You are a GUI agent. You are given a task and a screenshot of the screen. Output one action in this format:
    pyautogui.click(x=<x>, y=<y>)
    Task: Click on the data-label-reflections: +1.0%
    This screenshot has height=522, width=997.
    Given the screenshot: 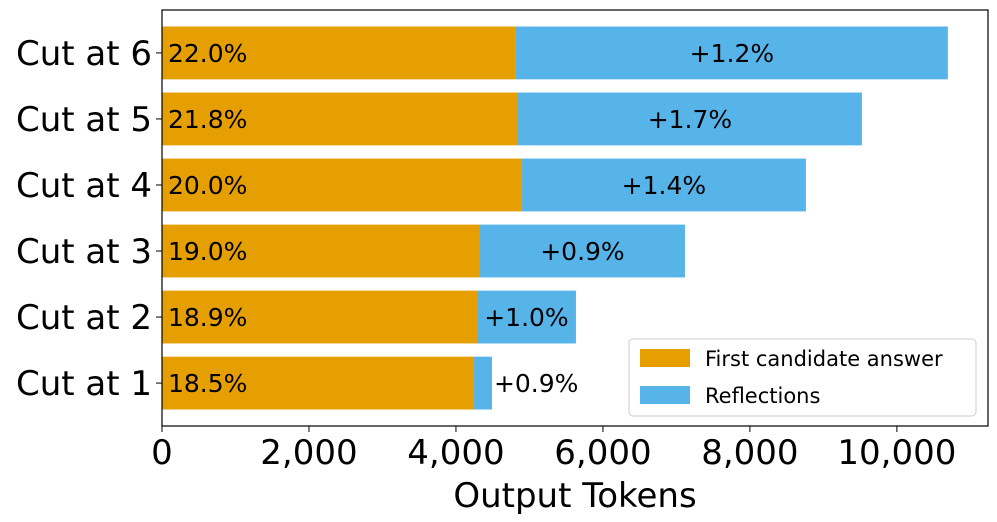 What is the action you would take?
    pyautogui.click(x=526, y=317)
    